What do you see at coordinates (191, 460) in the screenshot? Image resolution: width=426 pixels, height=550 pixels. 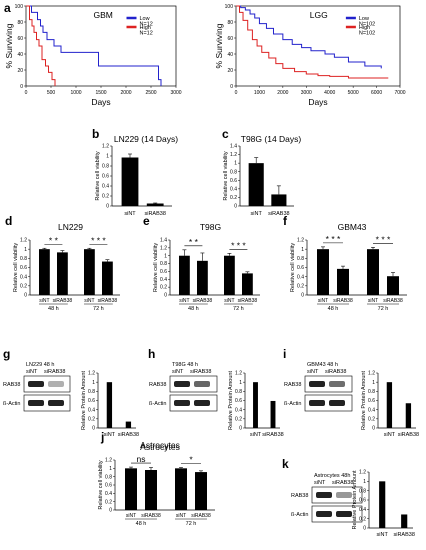 I see `significance-mark: *` at bounding box center [191, 460].